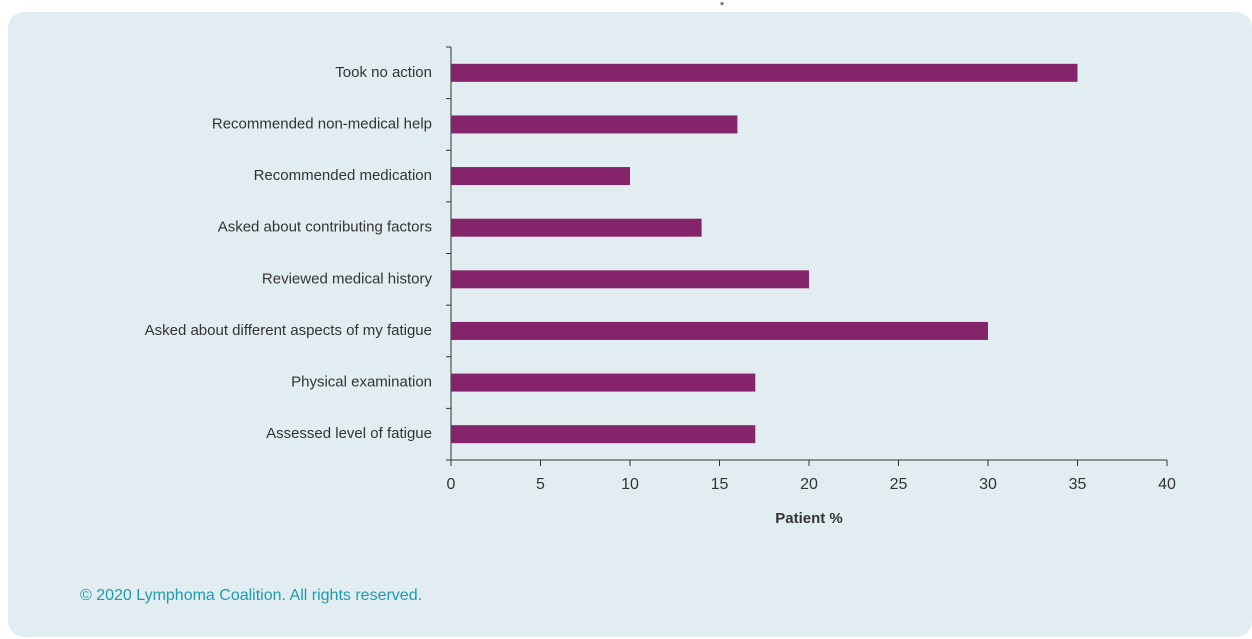 The width and height of the screenshot is (1252, 639). Describe the element at coordinates (322, 123) in the screenshot. I see `y-tick-label: Recommended non-medical help` at that location.